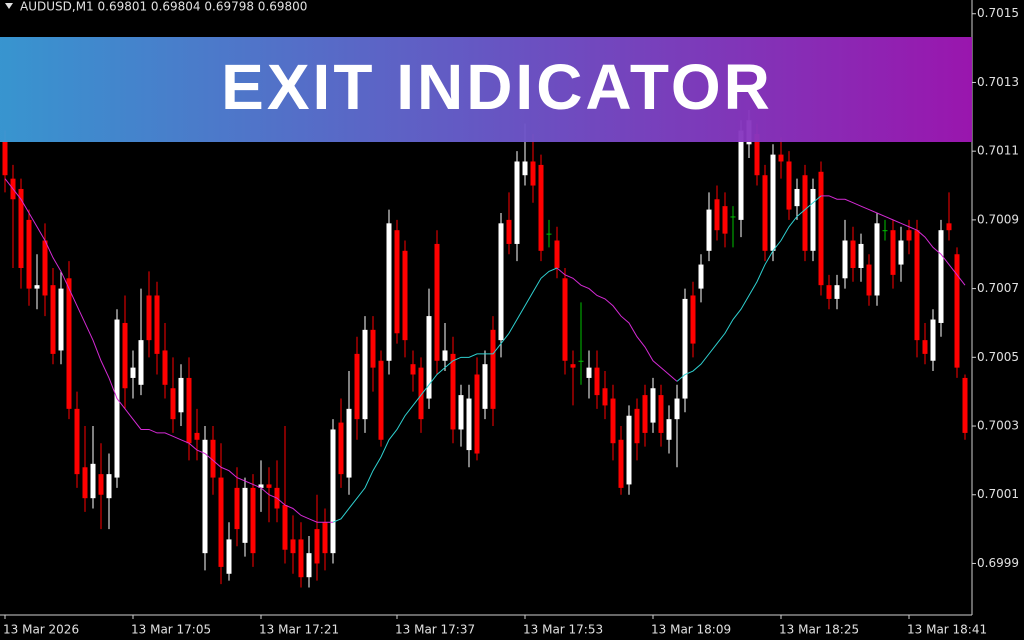 This screenshot has height=640, width=1024. What do you see at coordinates (299, 630) in the screenshot?
I see `x-tick-label: 13 Mar 17:21` at bounding box center [299, 630].